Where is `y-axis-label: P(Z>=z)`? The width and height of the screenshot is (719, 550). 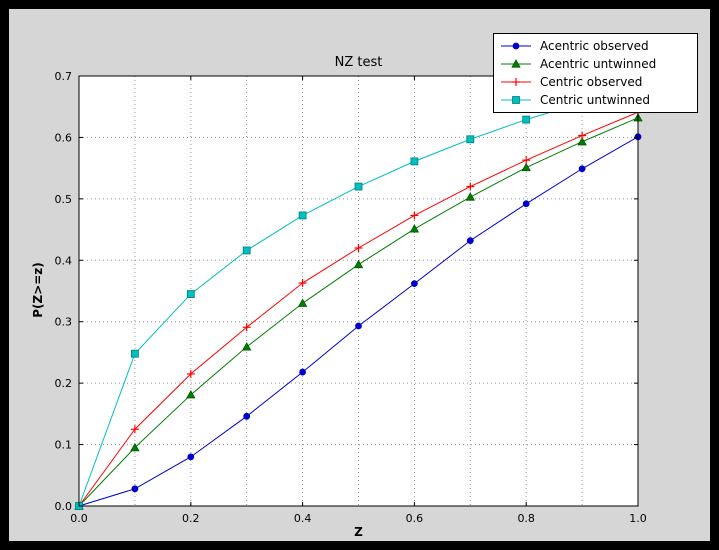
y-axis-label: P(Z>=z) is located at coordinates (38, 290).